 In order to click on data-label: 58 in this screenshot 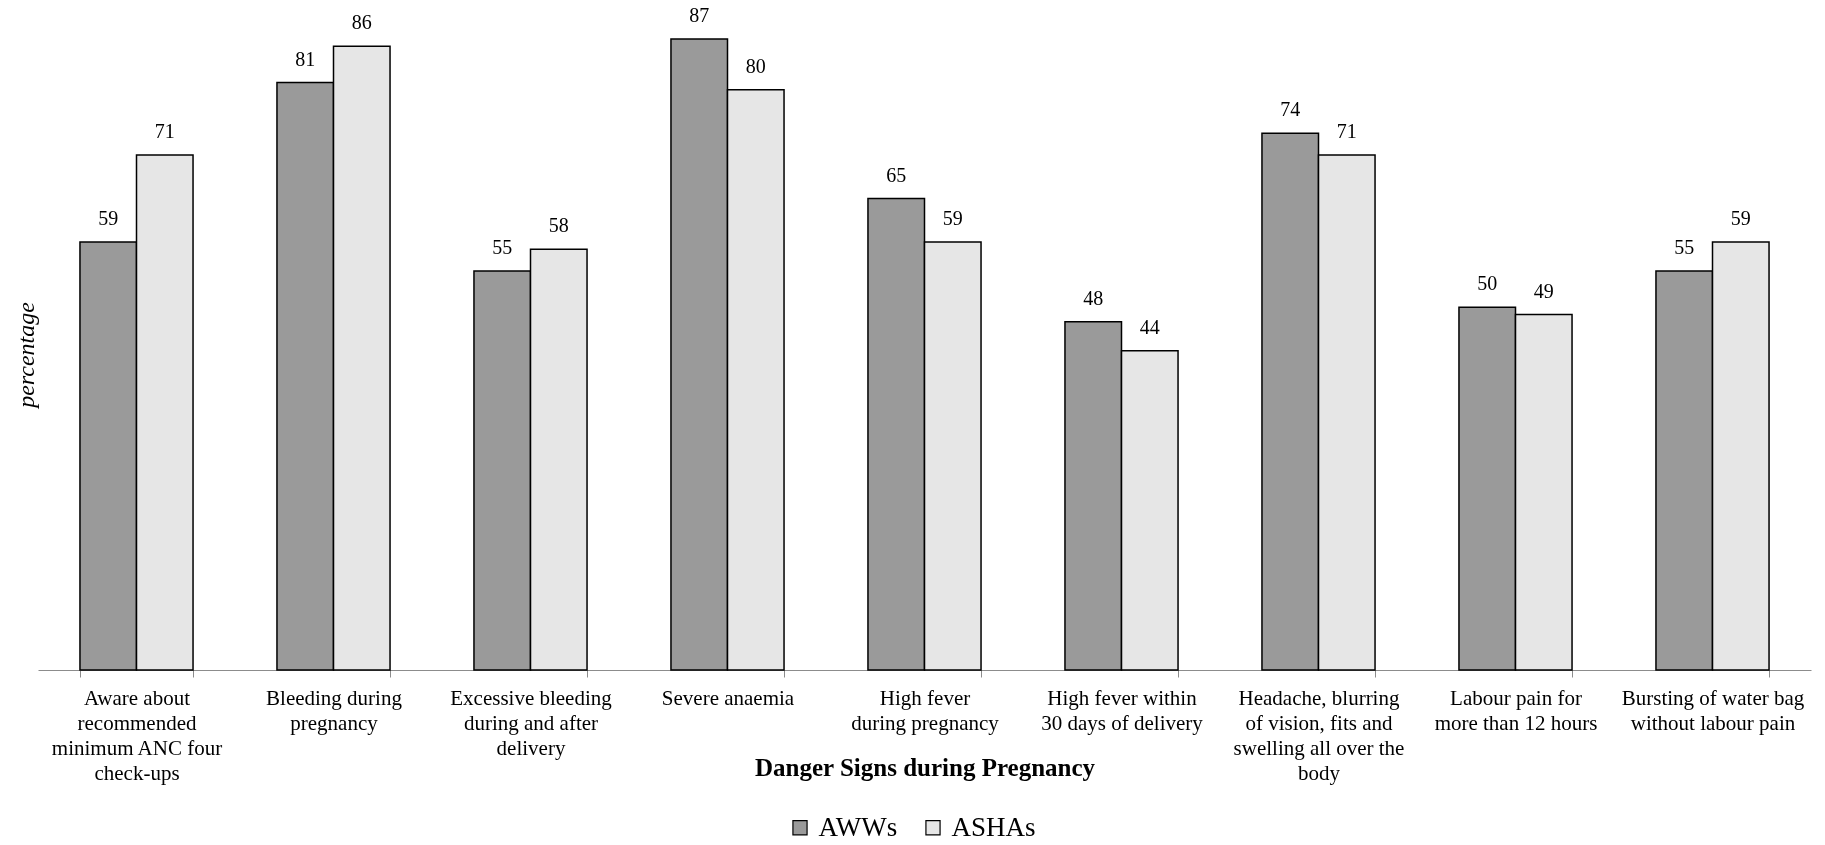, I will do `click(558, 225)`.